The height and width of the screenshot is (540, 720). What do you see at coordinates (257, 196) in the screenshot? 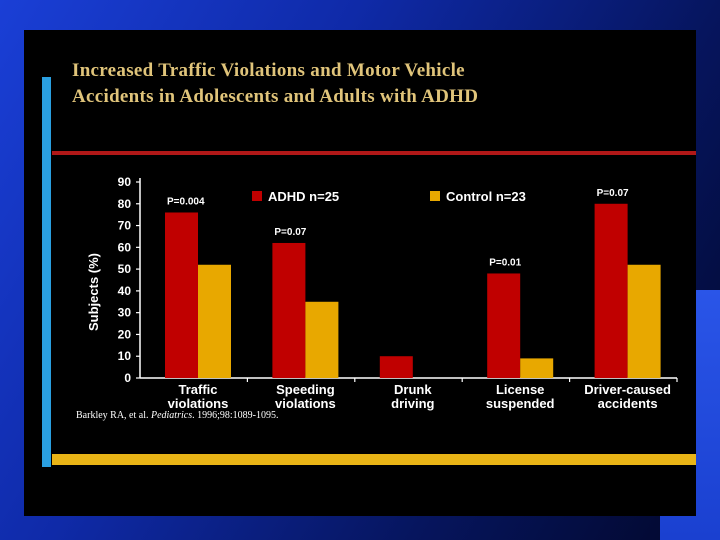
I see `legend-swatch-adhd` at bounding box center [257, 196].